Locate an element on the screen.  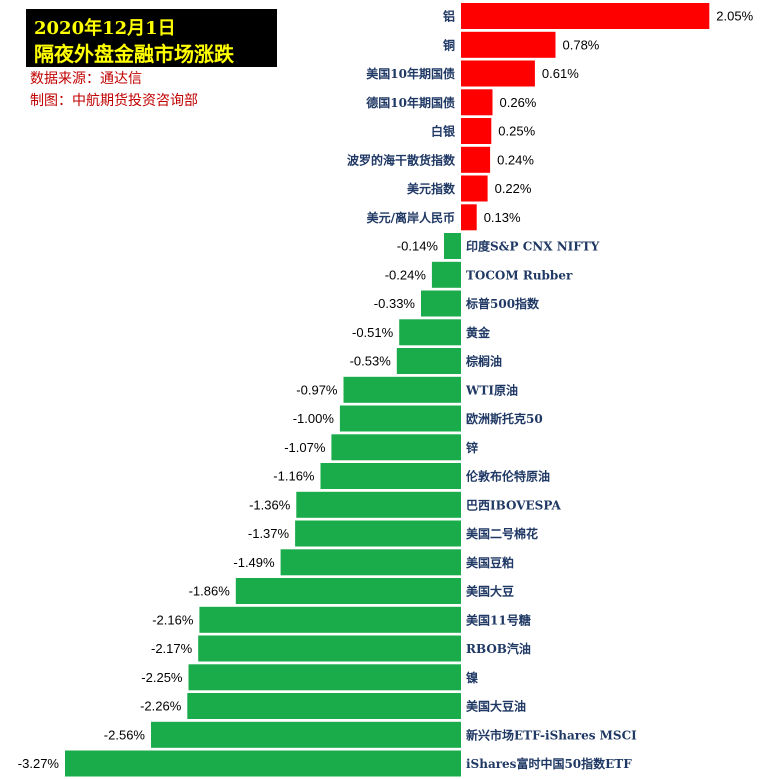
value-label-12: -0.53% is located at coordinates (371, 361).